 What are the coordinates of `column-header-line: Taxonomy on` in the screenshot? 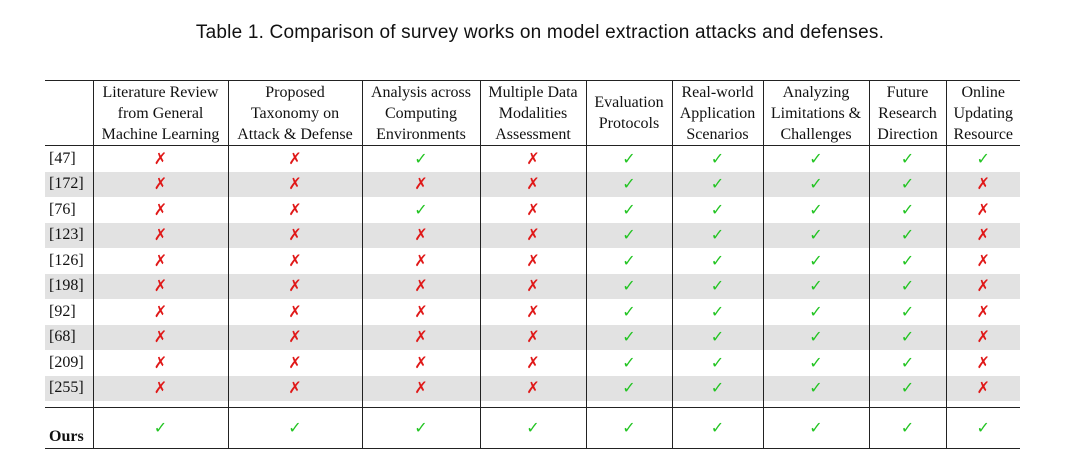 It's located at (295, 113).